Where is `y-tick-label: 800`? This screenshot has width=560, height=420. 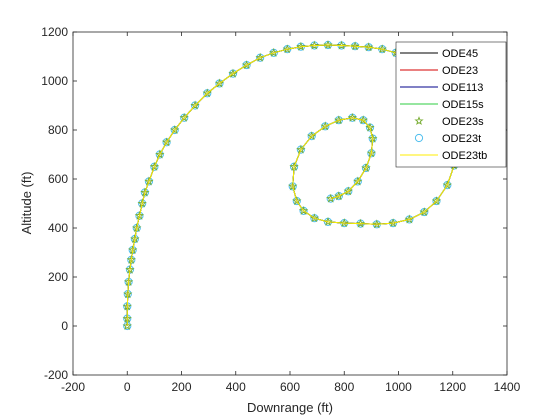
y-tick-label: 800 is located at coordinates (58, 130).